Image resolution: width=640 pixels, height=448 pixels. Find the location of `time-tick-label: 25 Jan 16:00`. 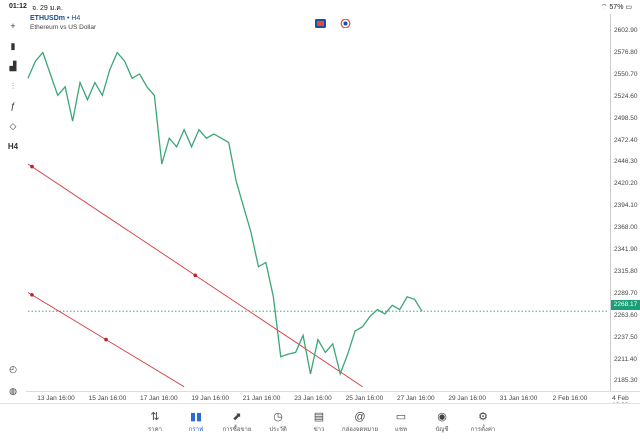

time-tick-label: 25 Jan 16:00 is located at coordinates (364, 398).